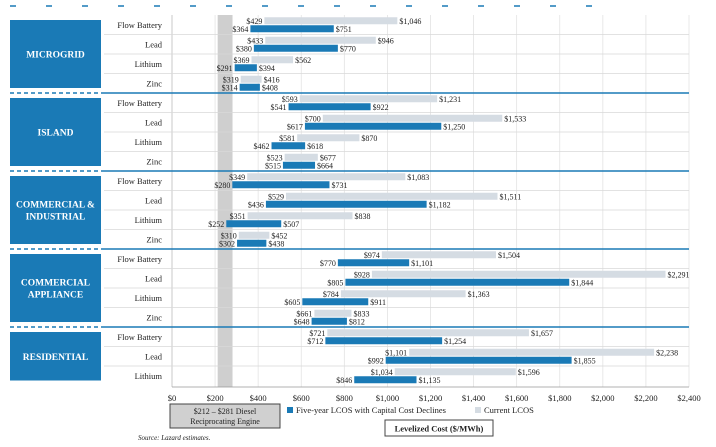  What do you see at coordinates (344, 398) in the screenshot?
I see `x-tick-label: $800` at bounding box center [344, 398].